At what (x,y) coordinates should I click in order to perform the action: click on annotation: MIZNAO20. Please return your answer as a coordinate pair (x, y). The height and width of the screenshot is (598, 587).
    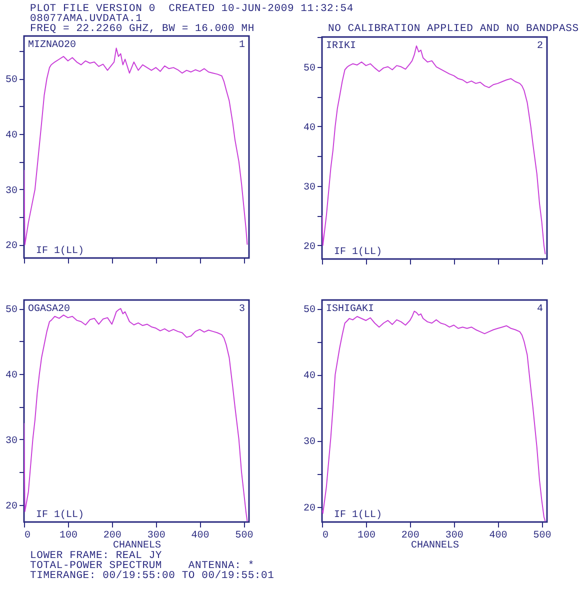
    Looking at the image, I should click on (52, 45).